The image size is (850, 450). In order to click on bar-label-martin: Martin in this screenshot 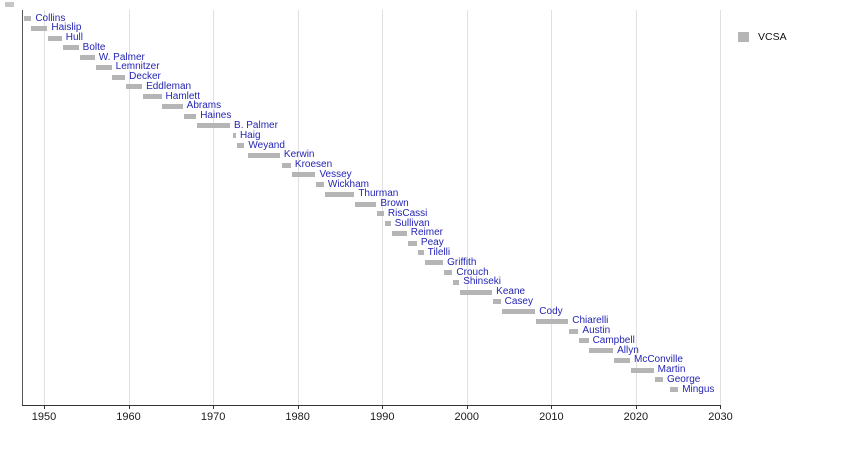, I will do `click(671, 370)`.